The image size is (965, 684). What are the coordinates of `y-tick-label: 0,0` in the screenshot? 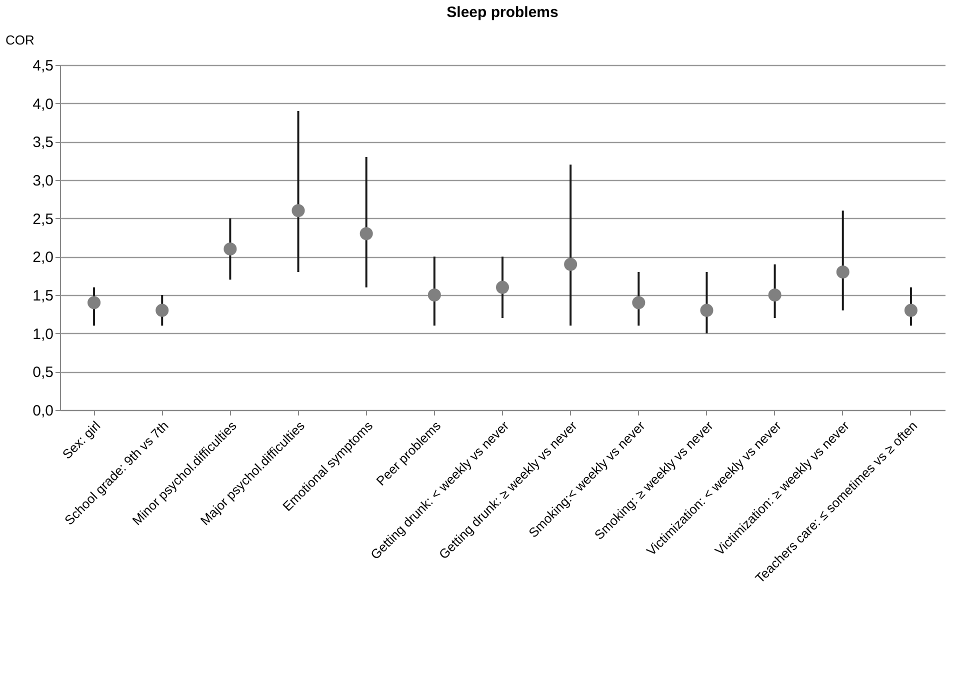 It's located at (43, 411).